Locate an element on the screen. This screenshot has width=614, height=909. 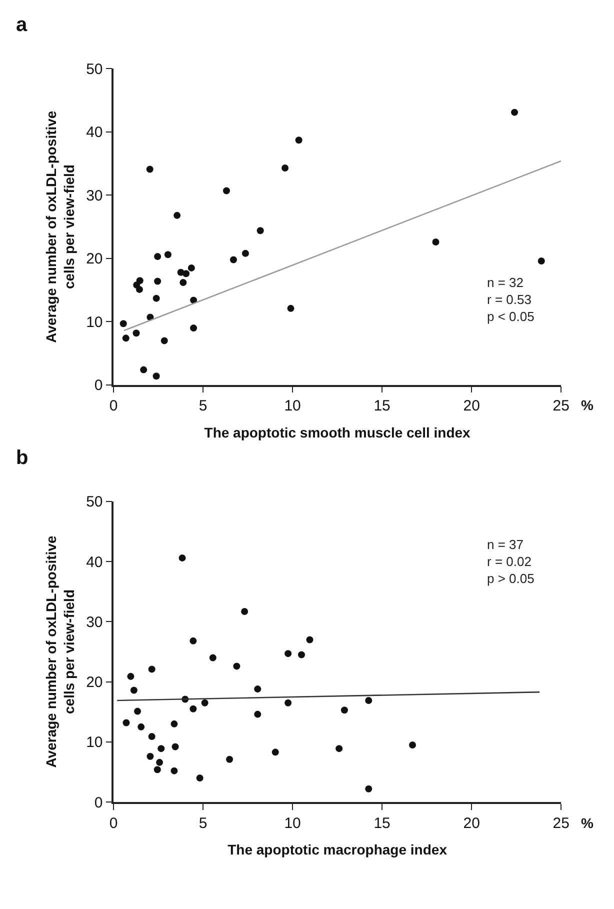
x-axis-title: The apoptotic smooth muscle cell index is located at coordinates (337, 432).